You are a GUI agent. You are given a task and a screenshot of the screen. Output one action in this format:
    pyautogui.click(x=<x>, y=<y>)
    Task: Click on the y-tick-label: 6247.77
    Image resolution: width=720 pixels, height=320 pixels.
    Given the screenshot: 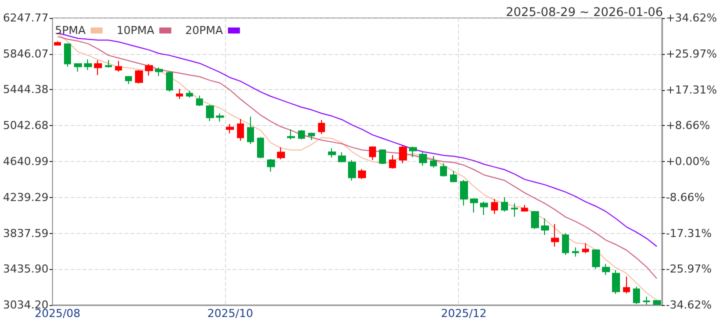 What is the action you would take?
    pyautogui.click(x=25, y=18)
    